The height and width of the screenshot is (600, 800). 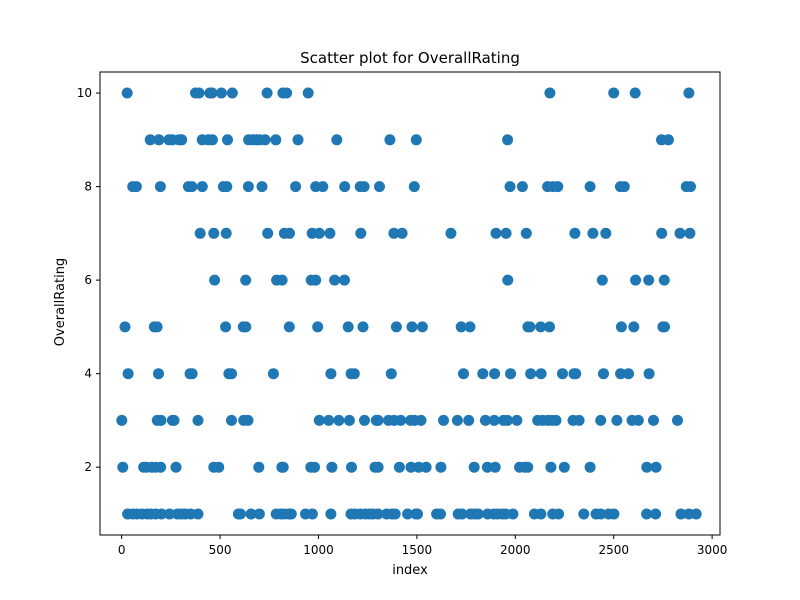 What do you see at coordinates (220, 550) in the screenshot?
I see `x-tick-label: 500` at bounding box center [220, 550].